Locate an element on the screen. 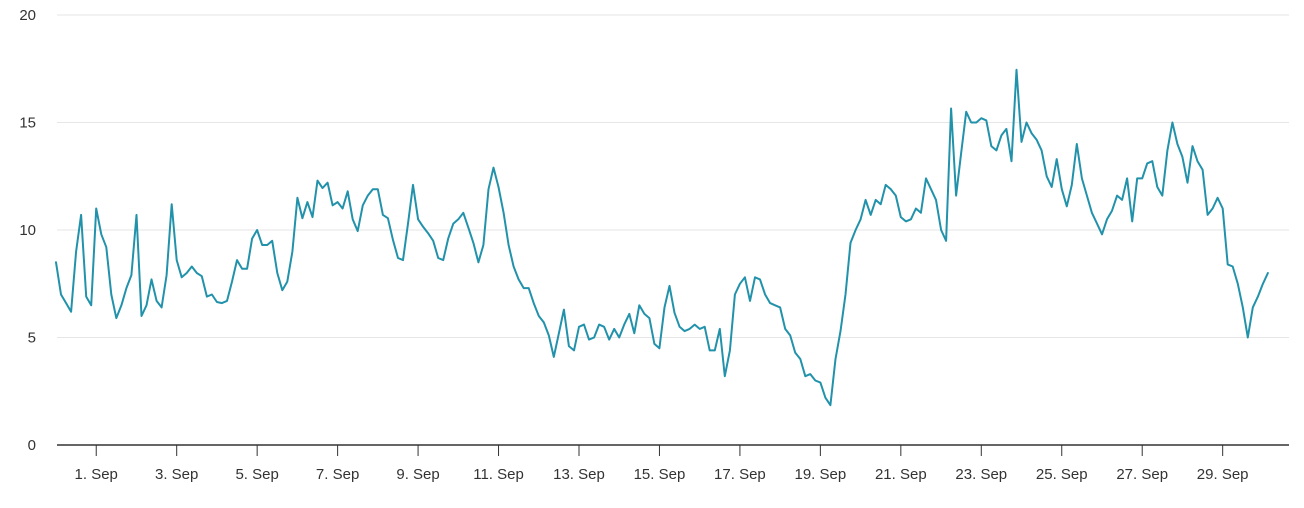 Image resolution: width=1304 pixels, height=508 pixels. y-axis-label: 20 is located at coordinates (27, 15).